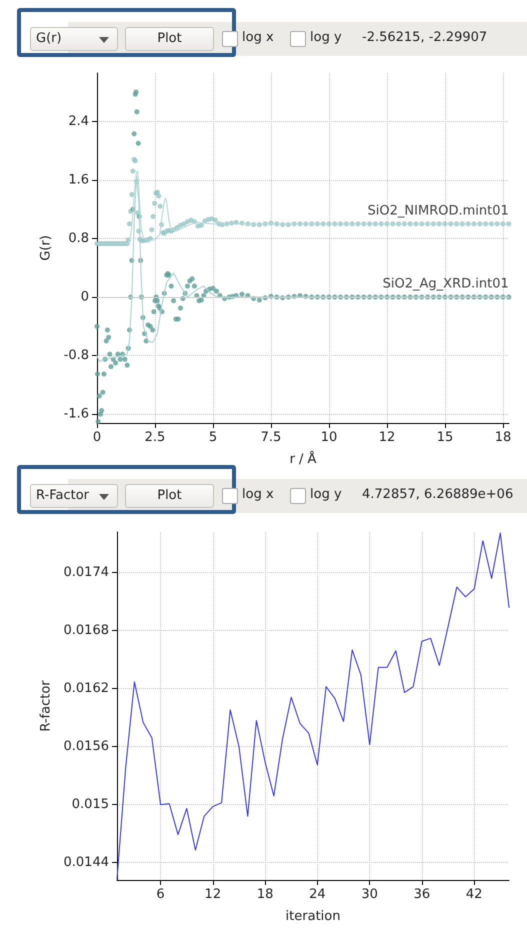 The width and height of the screenshot is (527, 931). What do you see at coordinates (303, 458) in the screenshot?
I see `x-axis-title: r / Å` at bounding box center [303, 458].